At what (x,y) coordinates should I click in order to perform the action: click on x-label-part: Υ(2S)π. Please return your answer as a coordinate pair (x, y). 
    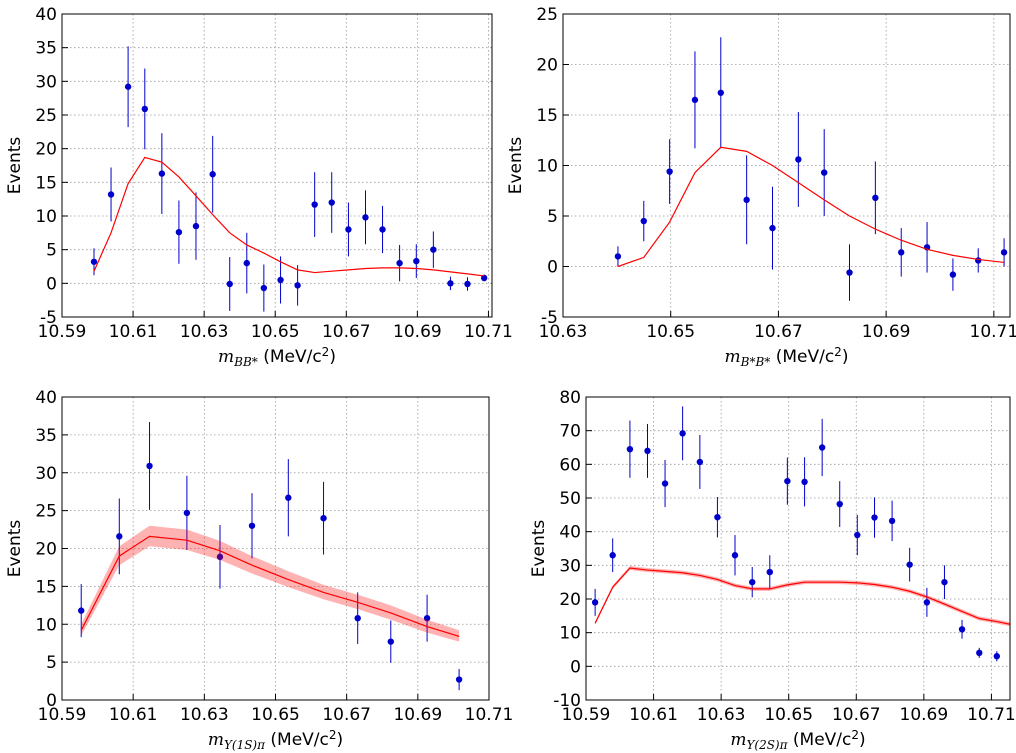
    Looking at the image, I should click on (767, 745).